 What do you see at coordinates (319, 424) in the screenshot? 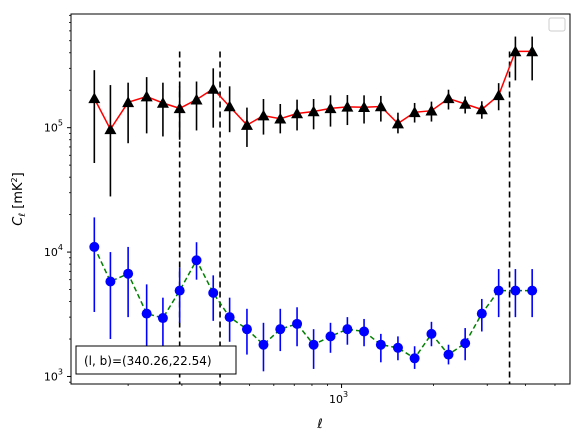
I see `x-axis-label: ℓ` at bounding box center [319, 424].